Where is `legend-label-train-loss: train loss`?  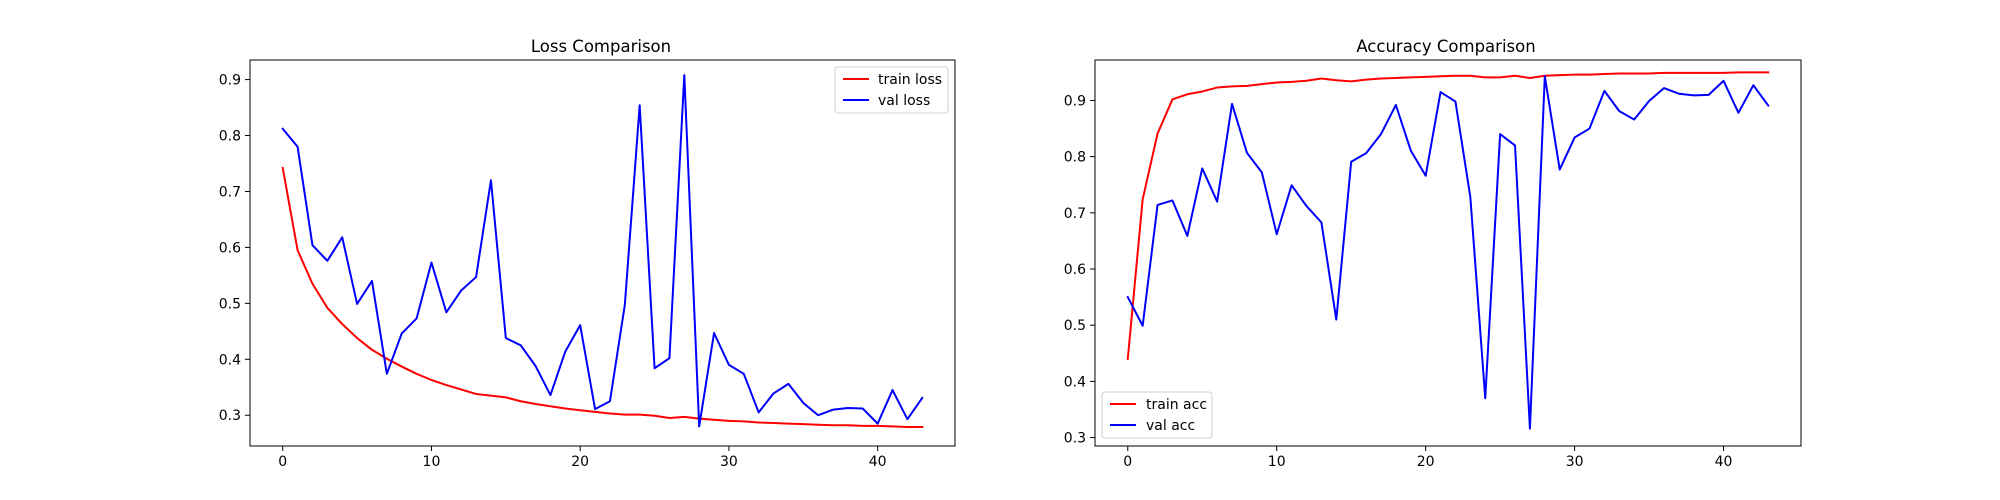
legend-label-train-loss: train loss is located at coordinates (910, 80).